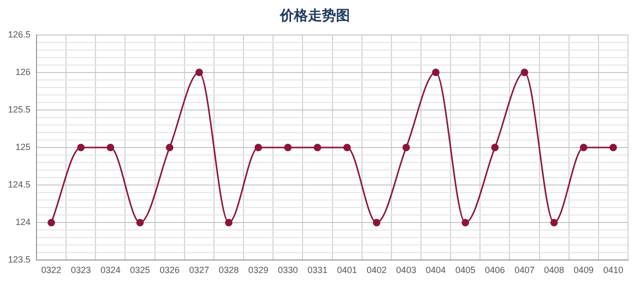 The image size is (640, 281). I want to click on y-tick-label: 125.5, so click(19, 109).